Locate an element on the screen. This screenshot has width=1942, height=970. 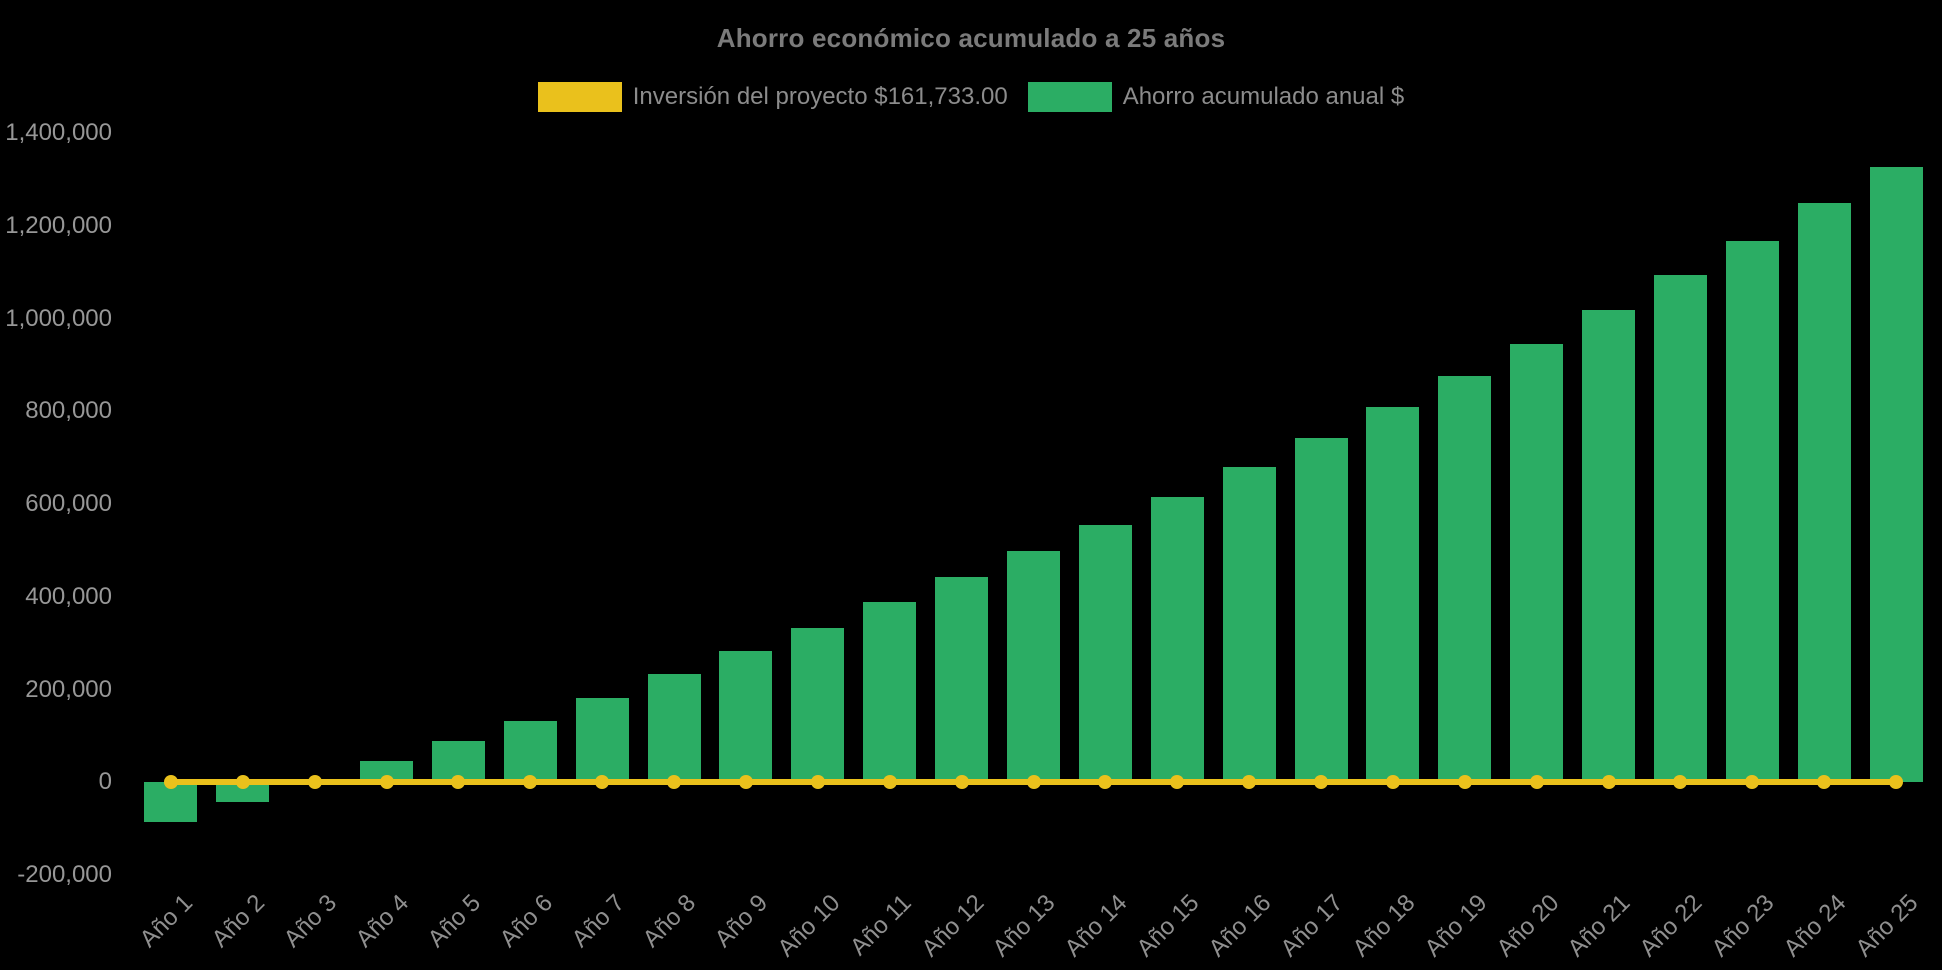
line-point-año-21 is located at coordinates (1608, 782).